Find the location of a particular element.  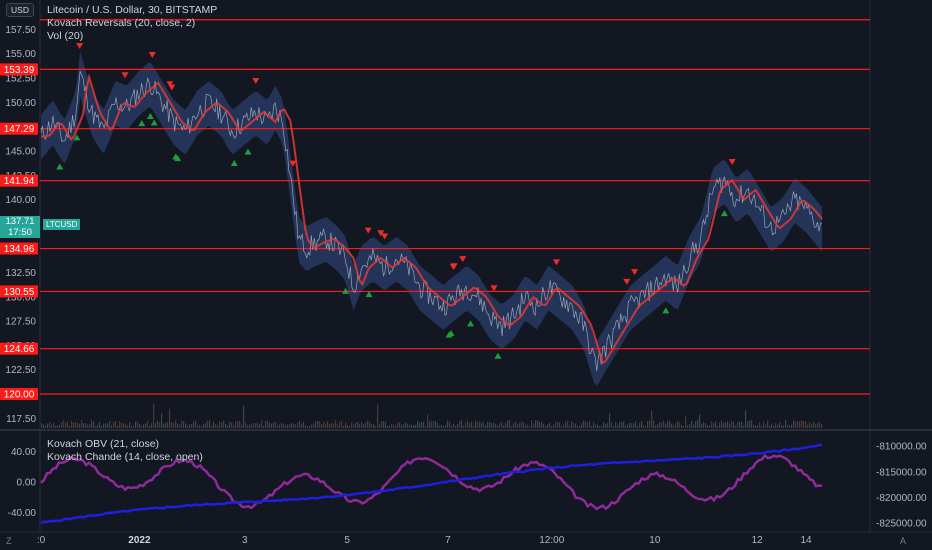

level-label: 130.55 is located at coordinates (19, 292).